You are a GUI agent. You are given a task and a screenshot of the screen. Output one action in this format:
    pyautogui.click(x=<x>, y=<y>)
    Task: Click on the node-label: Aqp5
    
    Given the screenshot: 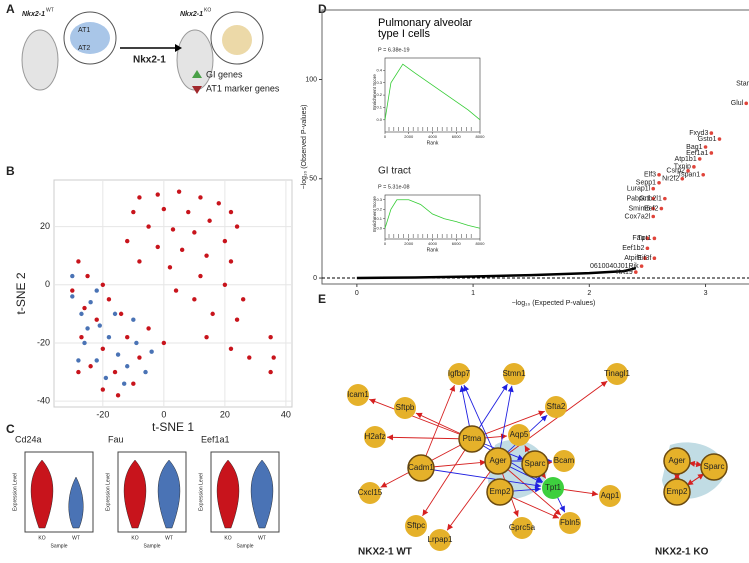 What is the action you would take?
    pyautogui.click(x=519, y=434)
    